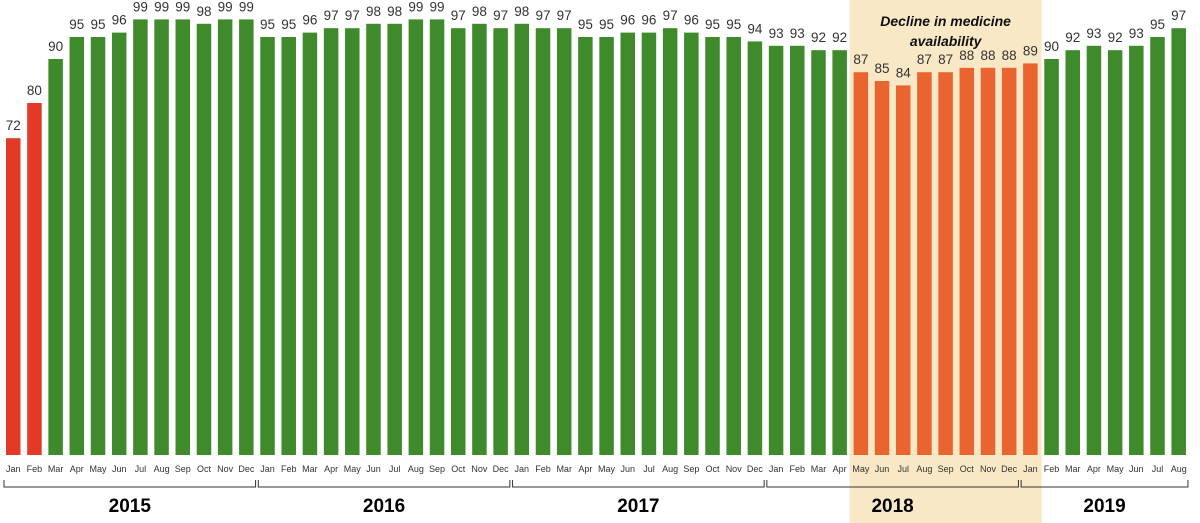 Image resolution: width=1200 pixels, height=523 pixels. Describe the element at coordinates (638, 506) in the screenshot. I see `year-label: 2017` at that location.